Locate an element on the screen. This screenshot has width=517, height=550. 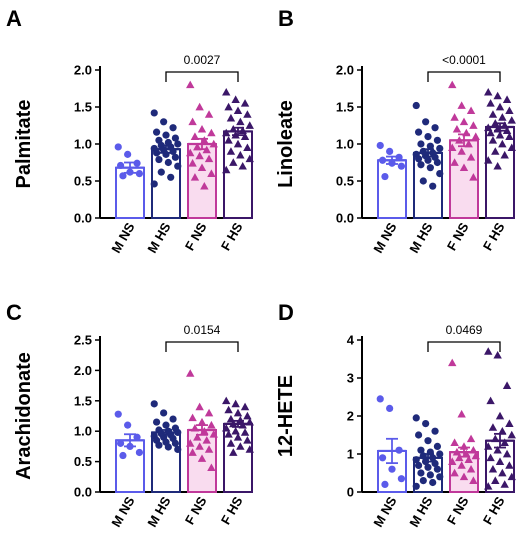
y-tick-label: 2.5 is located at coordinates (83, 340).